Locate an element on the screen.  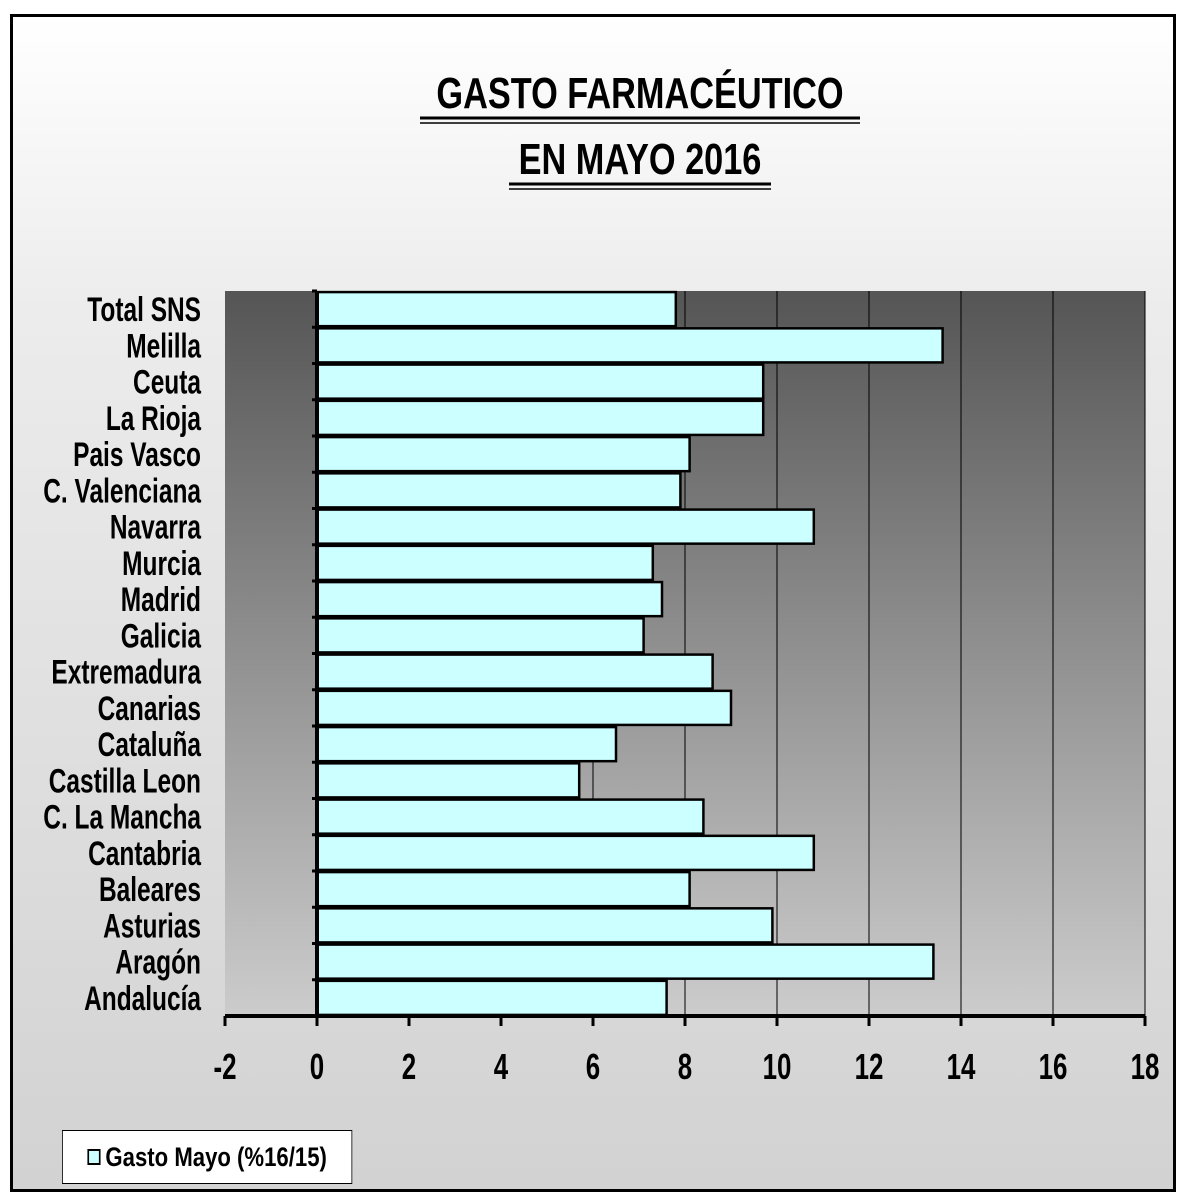
x-tick-label-10: 10 is located at coordinates (777, 1067).